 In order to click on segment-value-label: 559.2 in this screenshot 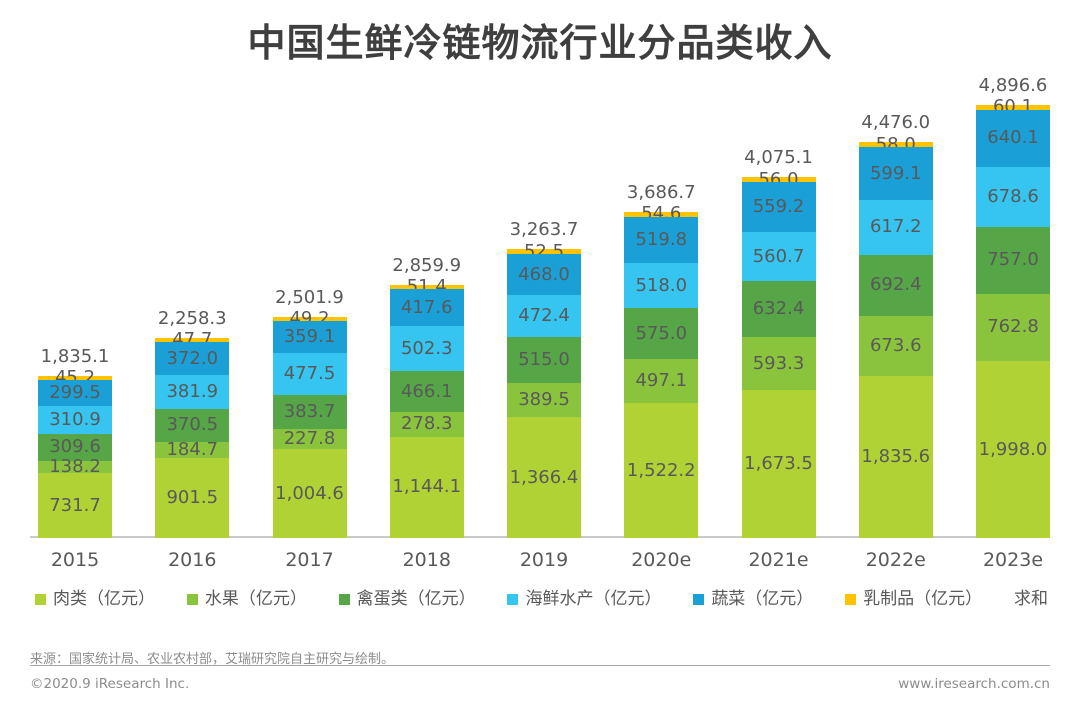, I will do `click(778, 207)`.